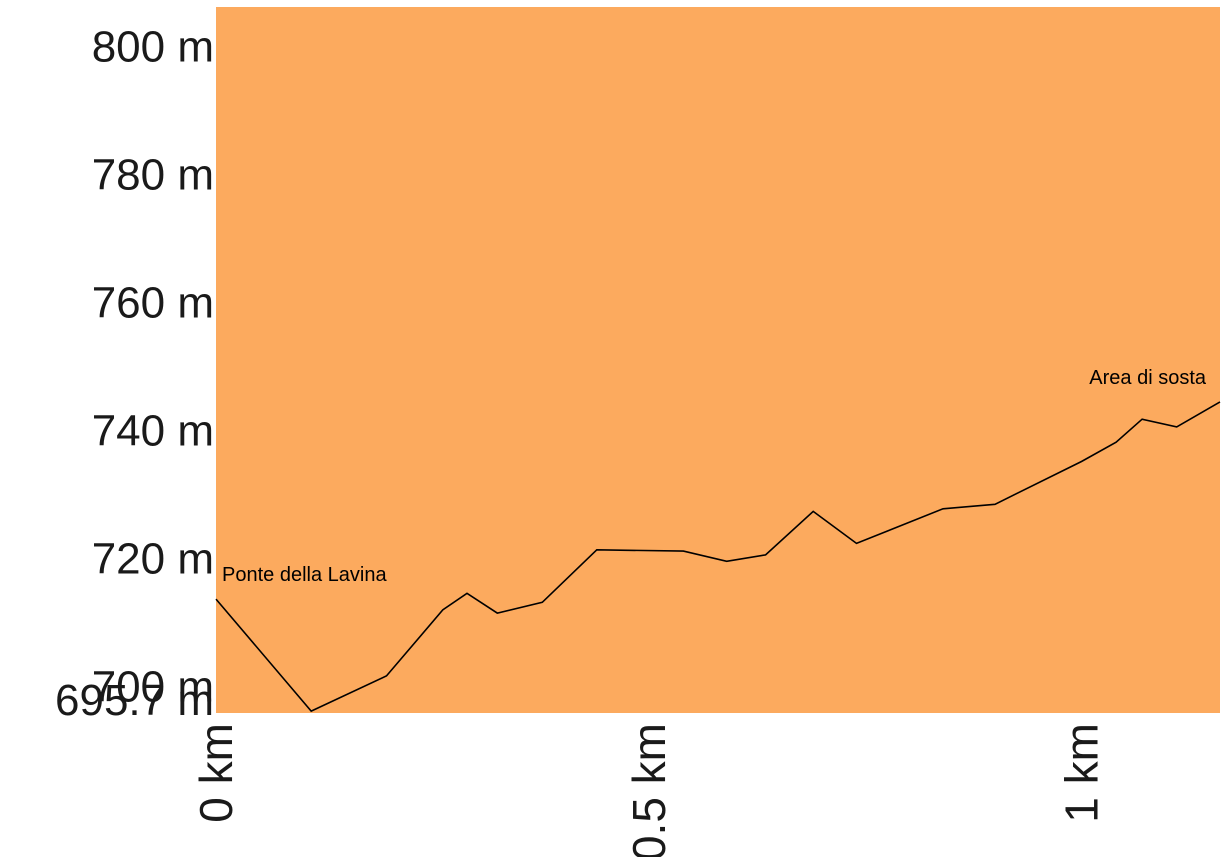 The height and width of the screenshot is (857, 1221). Describe the element at coordinates (304, 575) in the screenshot. I see `point-annotation: Ponte della Lavina` at that location.